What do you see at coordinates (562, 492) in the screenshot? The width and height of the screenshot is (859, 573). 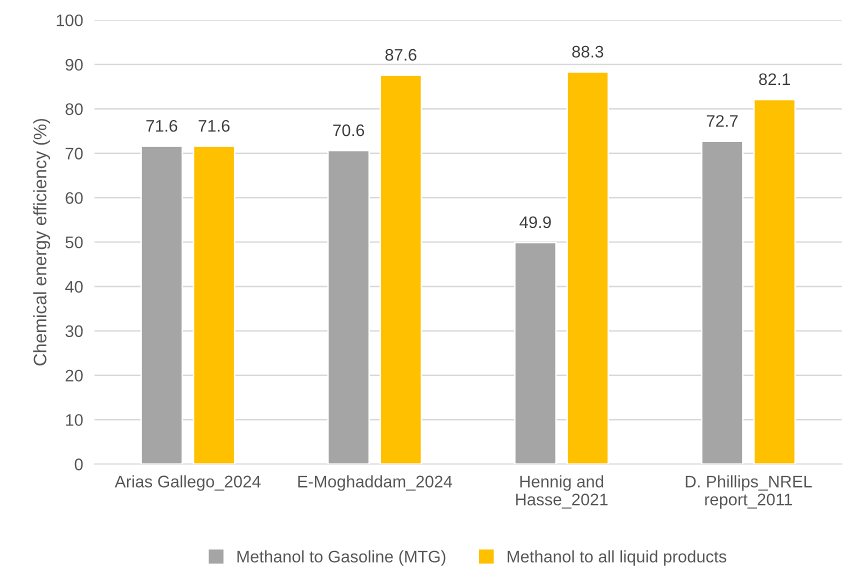 I see `x-tick-label: Hennig and Hasse_2021` at bounding box center [562, 492].